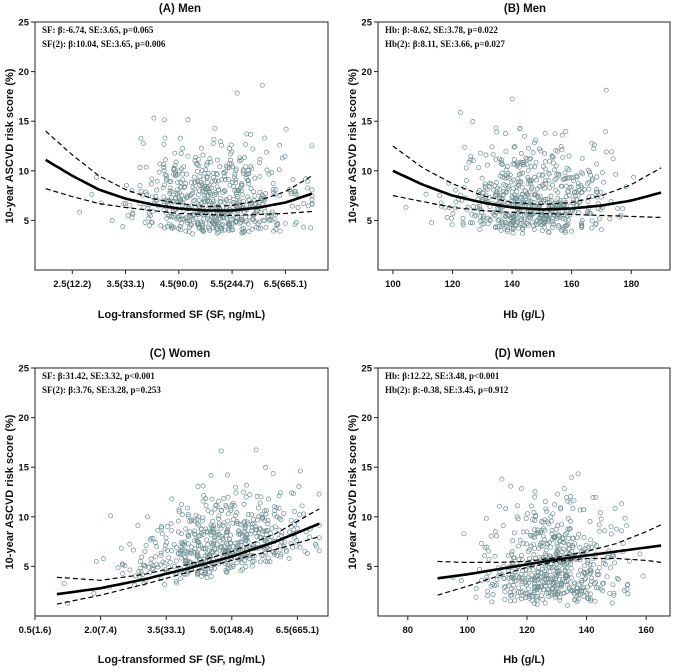 The image size is (685, 672). I want to click on panel-d-ci-lower, so click(549, 576).